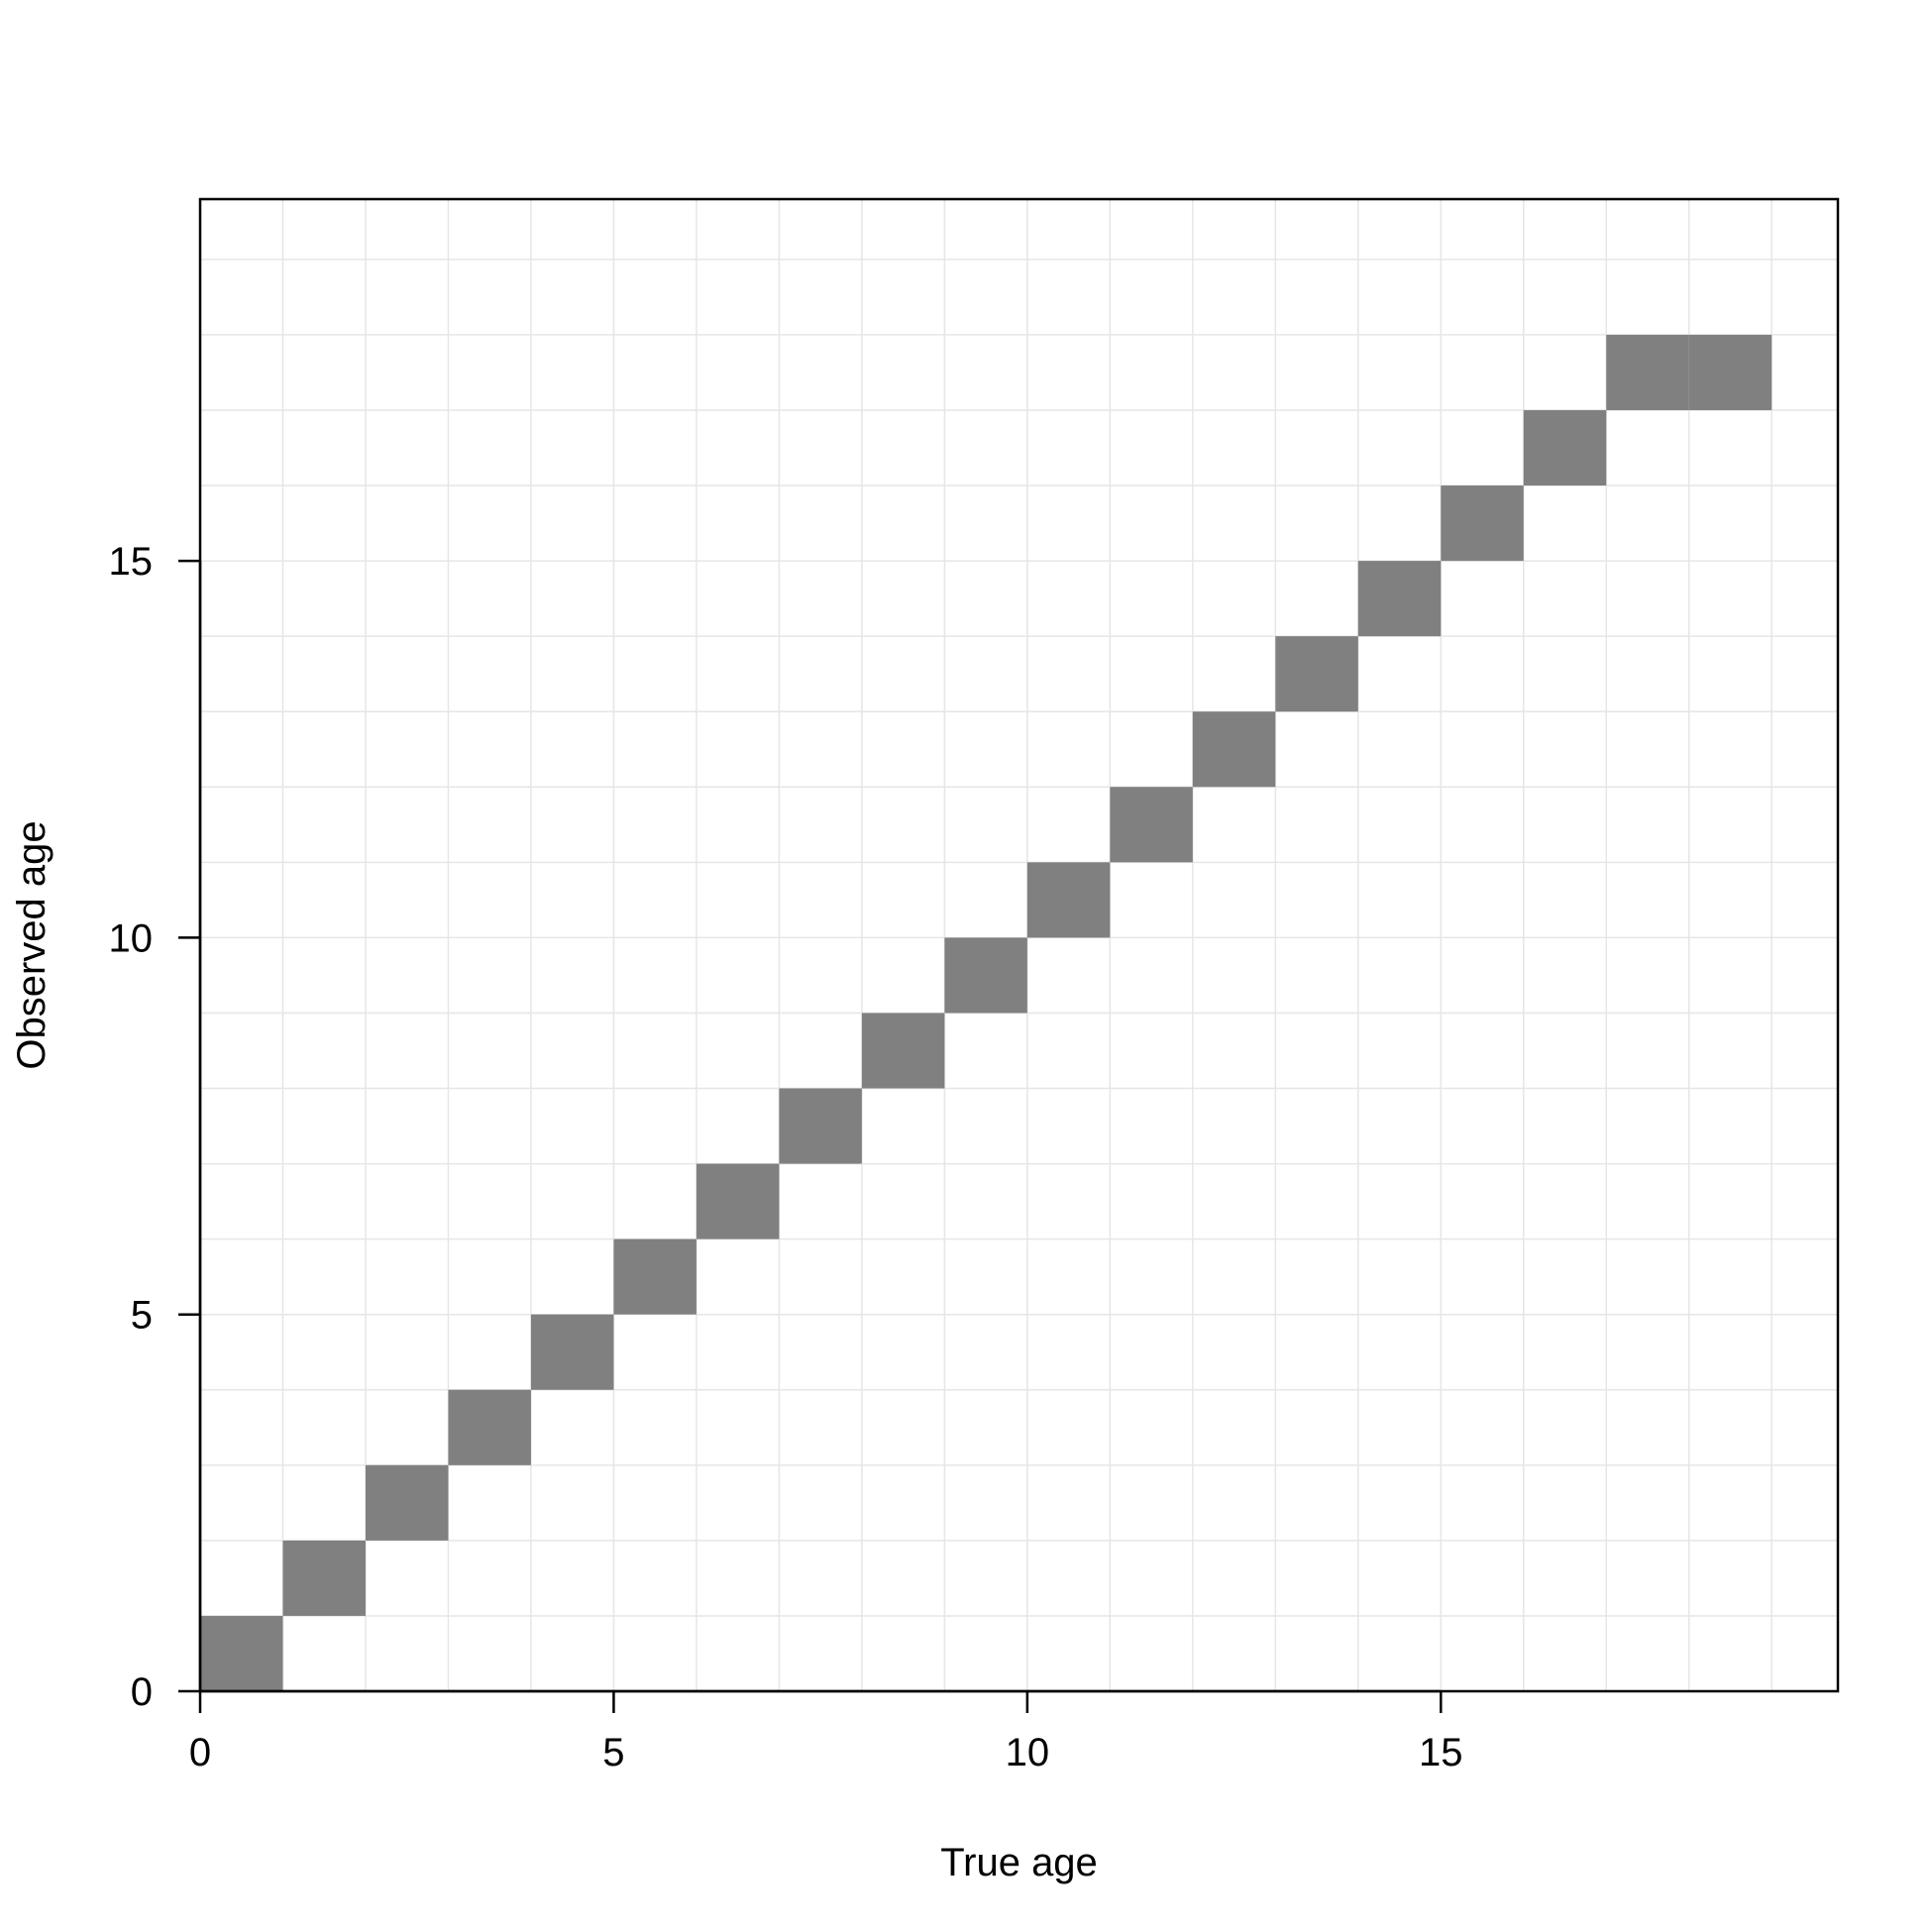  What do you see at coordinates (613, 1752) in the screenshot?
I see `x-tick-label: 5` at bounding box center [613, 1752].